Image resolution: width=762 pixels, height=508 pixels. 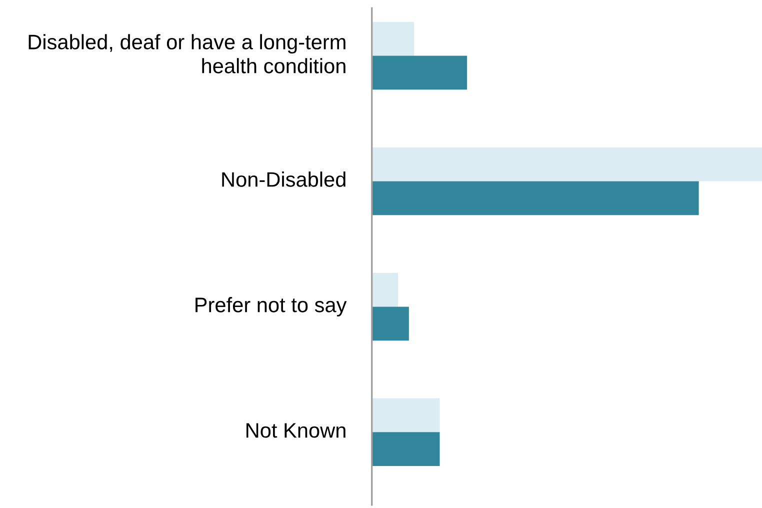 I want to click on y-tick-label: Non-Disabled, so click(x=284, y=179).